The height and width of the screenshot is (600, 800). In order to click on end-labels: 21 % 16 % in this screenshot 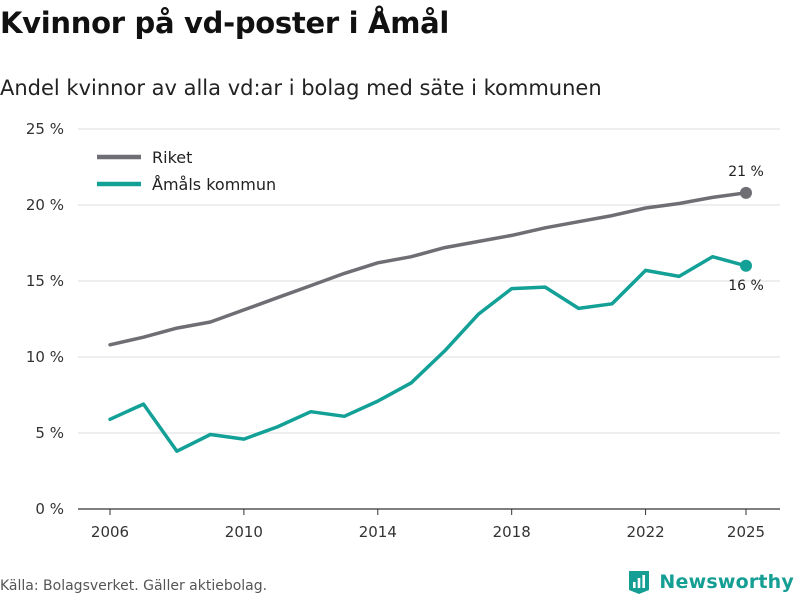, I will do `click(746, 229)`.